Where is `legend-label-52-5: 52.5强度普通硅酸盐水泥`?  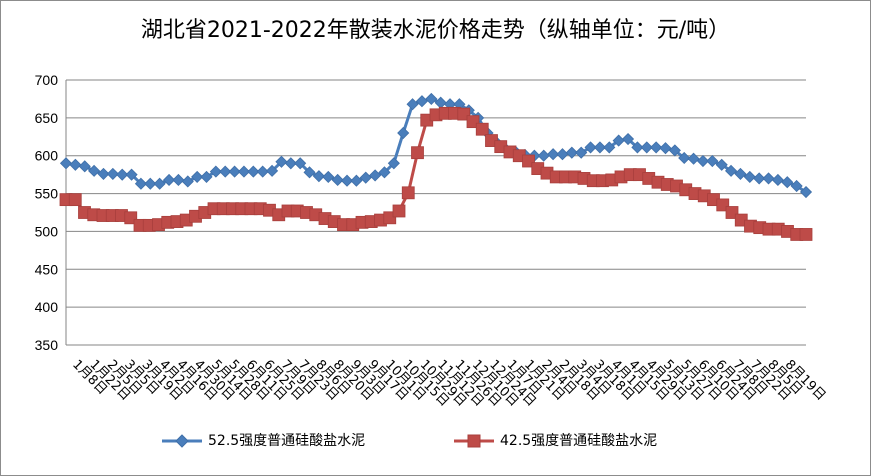 legend-label-52-5: 52.5强度普通硅酸盐水泥 is located at coordinates (287, 441).